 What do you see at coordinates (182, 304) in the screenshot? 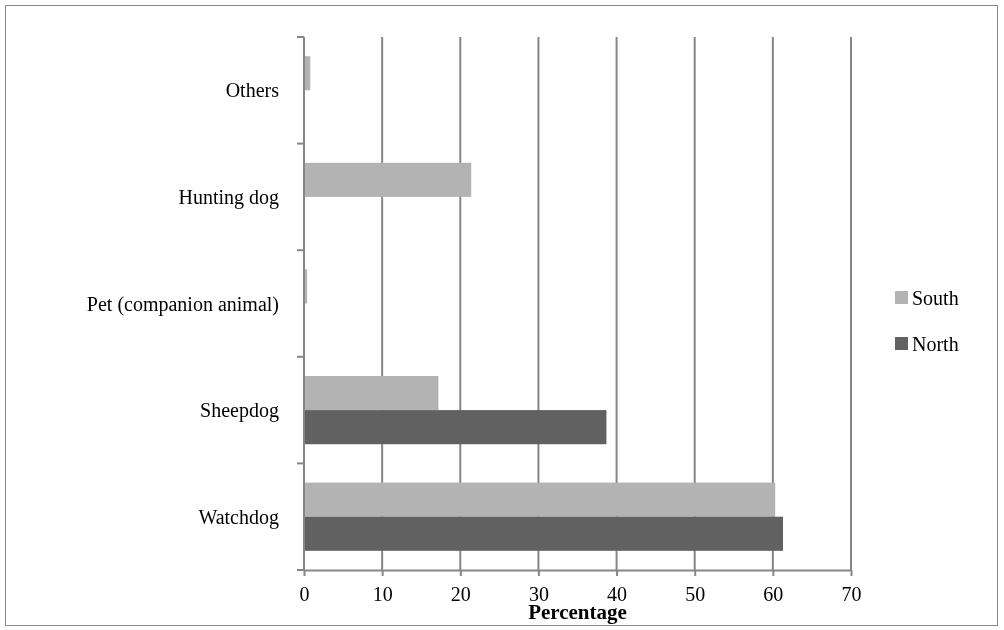
I see `y-tick-label: Pet (companion animal)` at bounding box center [182, 304].